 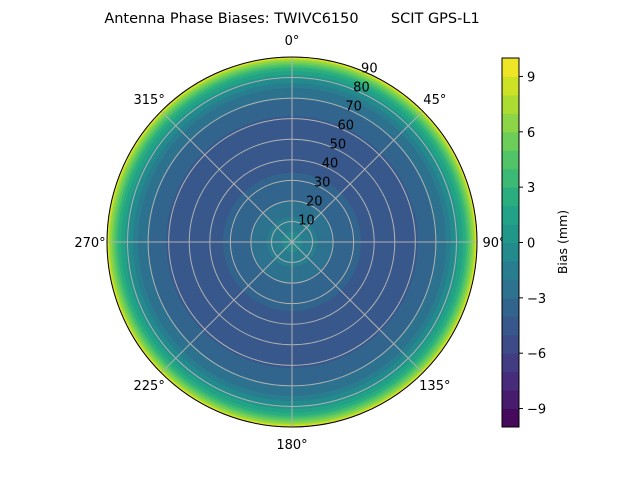 I want to click on theta-tick-label: 270°, so click(x=89, y=243).